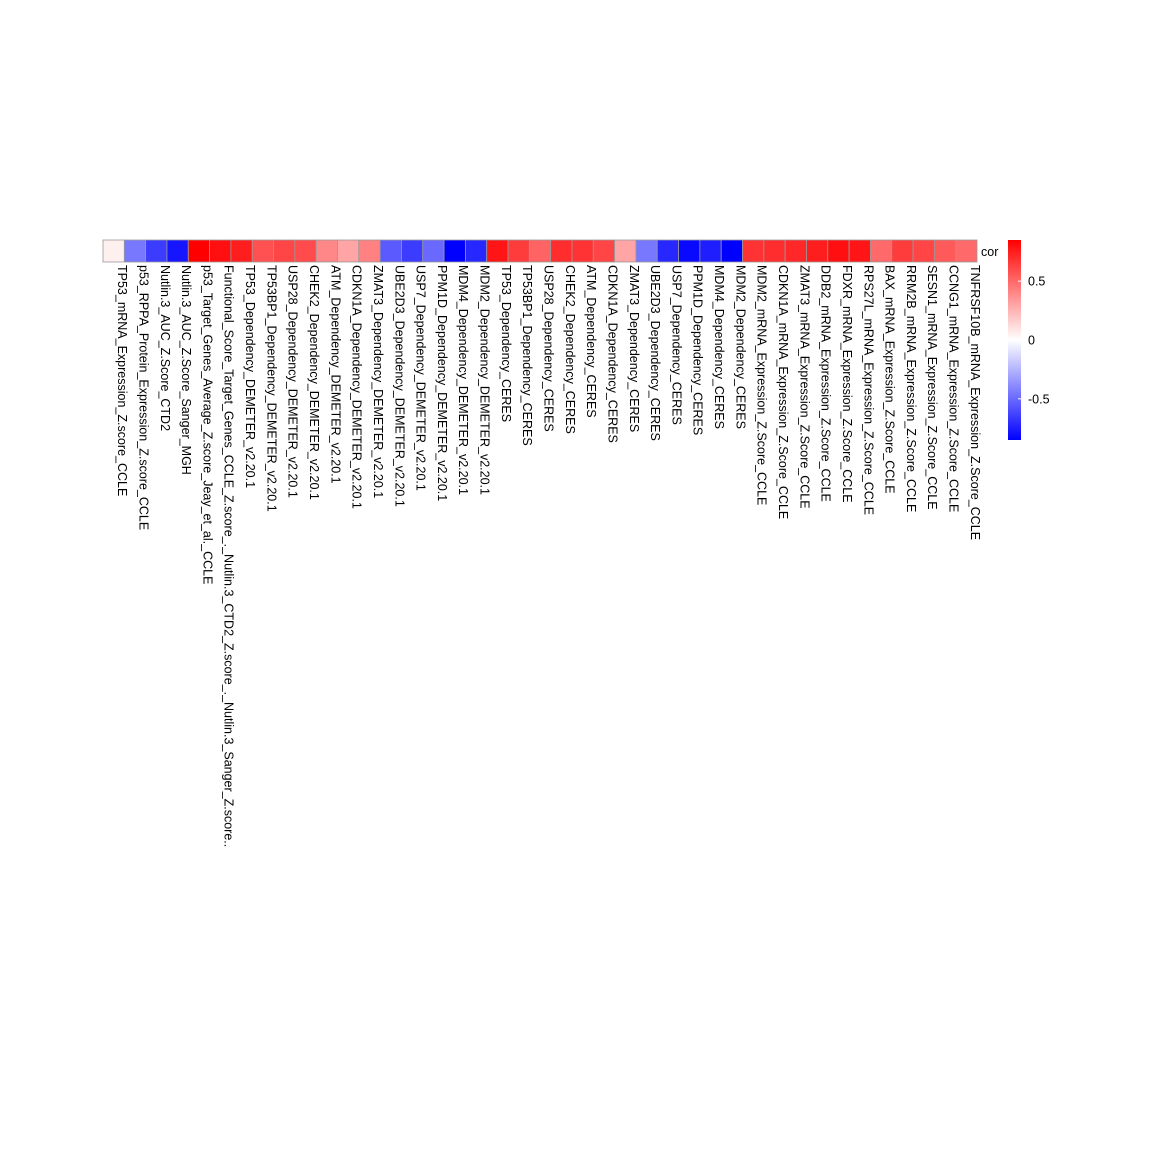  Describe the element at coordinates (549, 348) in the screenshot. I see `column-label: USP28_Dependency_CERES` at that location.